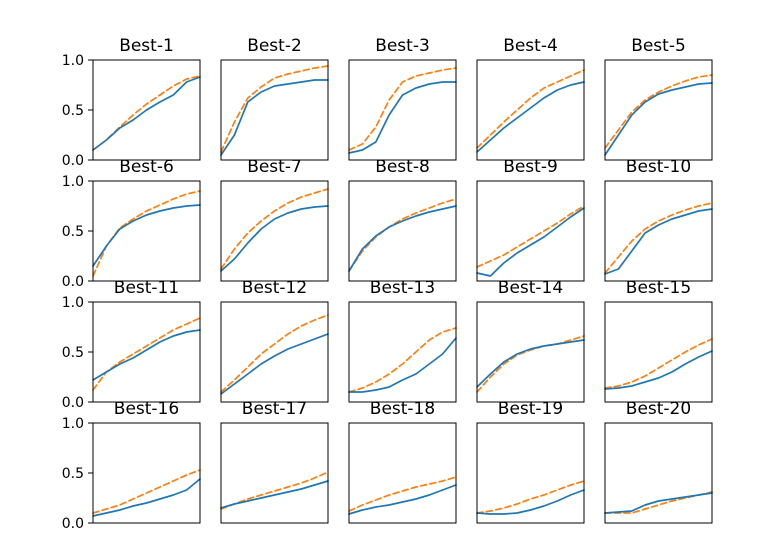  Describe the element at coordinates (658, 288) in the screenshot. I see `panel-title: Best-15` at that location.